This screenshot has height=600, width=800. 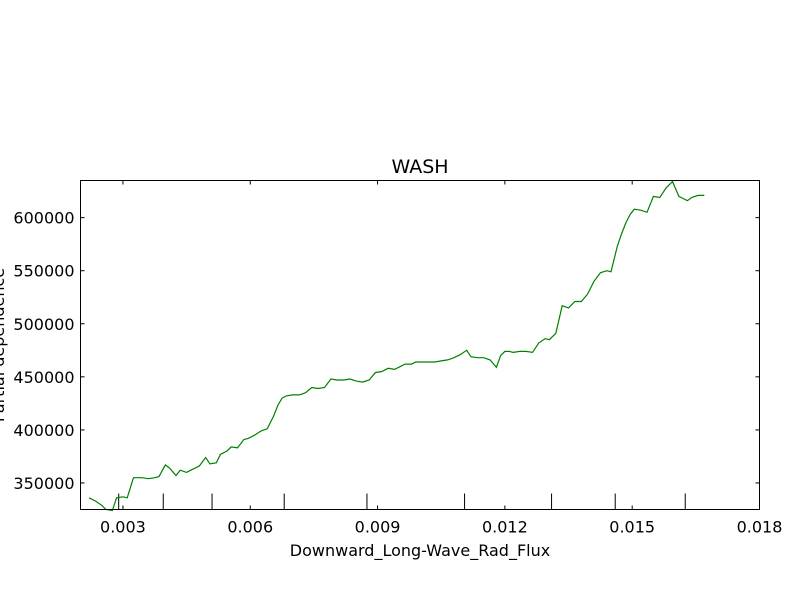 I want to click on x-tick-label: 0.003, so click(x=123, y=527).